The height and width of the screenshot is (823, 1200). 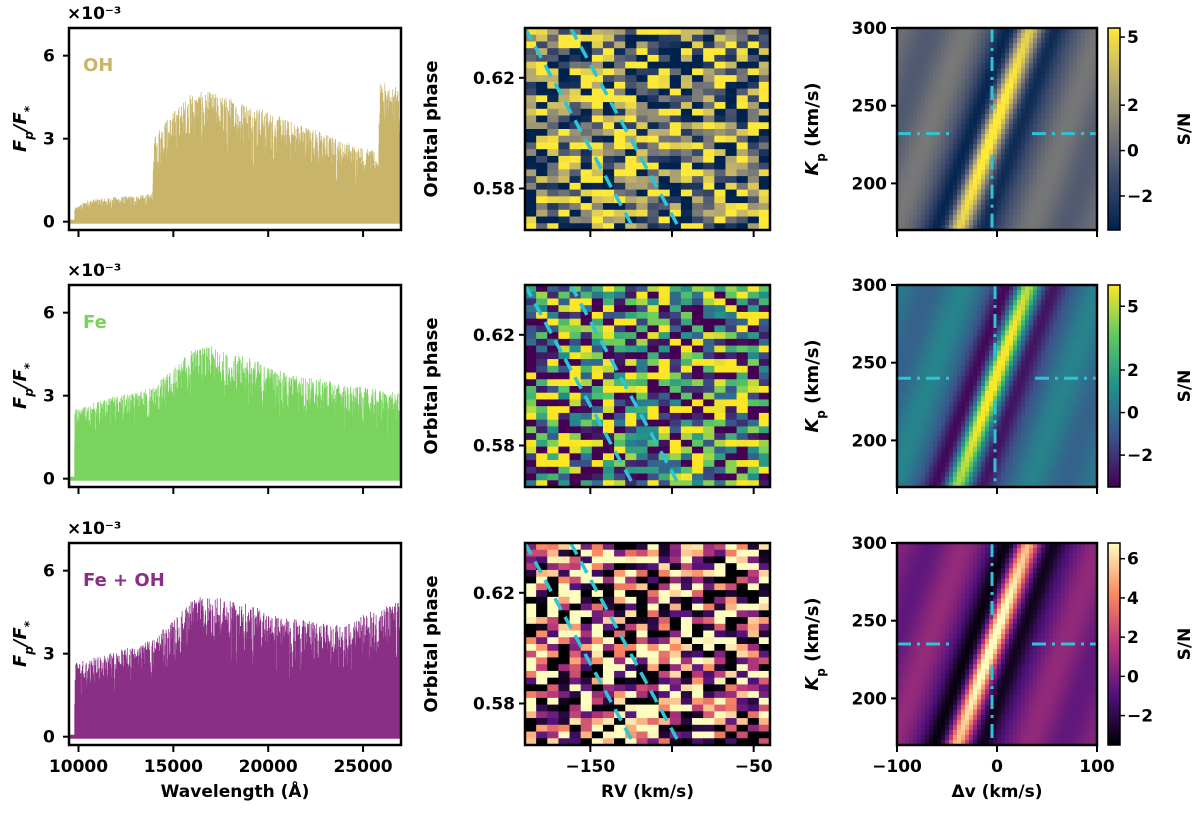 I want to click on trail-guide-left-line, so click(x=579, y=386).